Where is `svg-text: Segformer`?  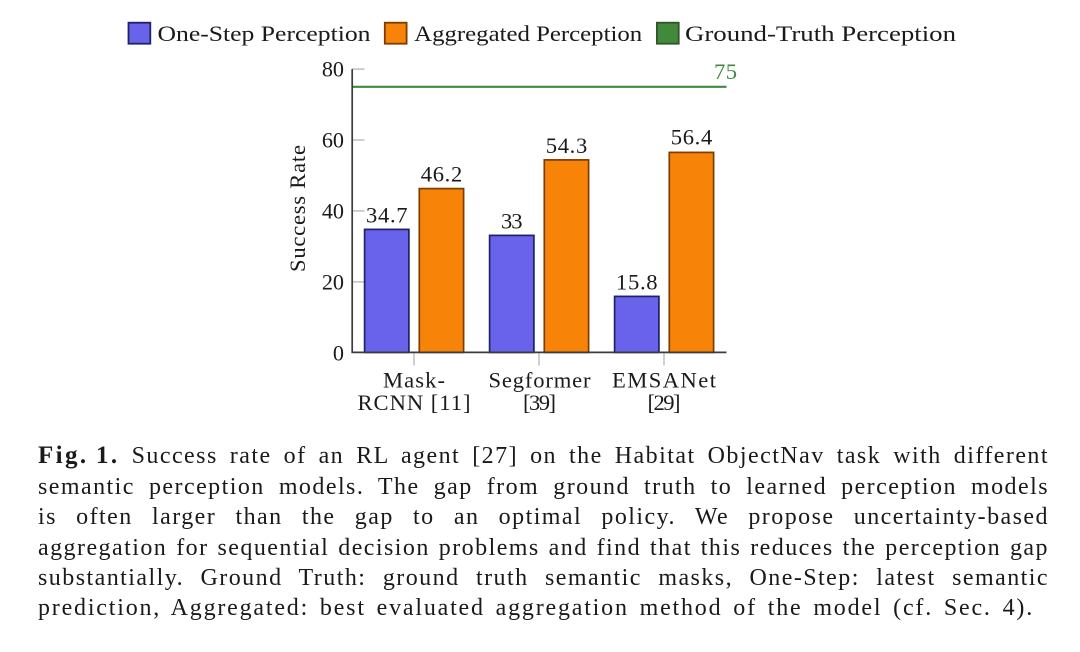
svg-text: Segformer is located at coordinates (540, 380).